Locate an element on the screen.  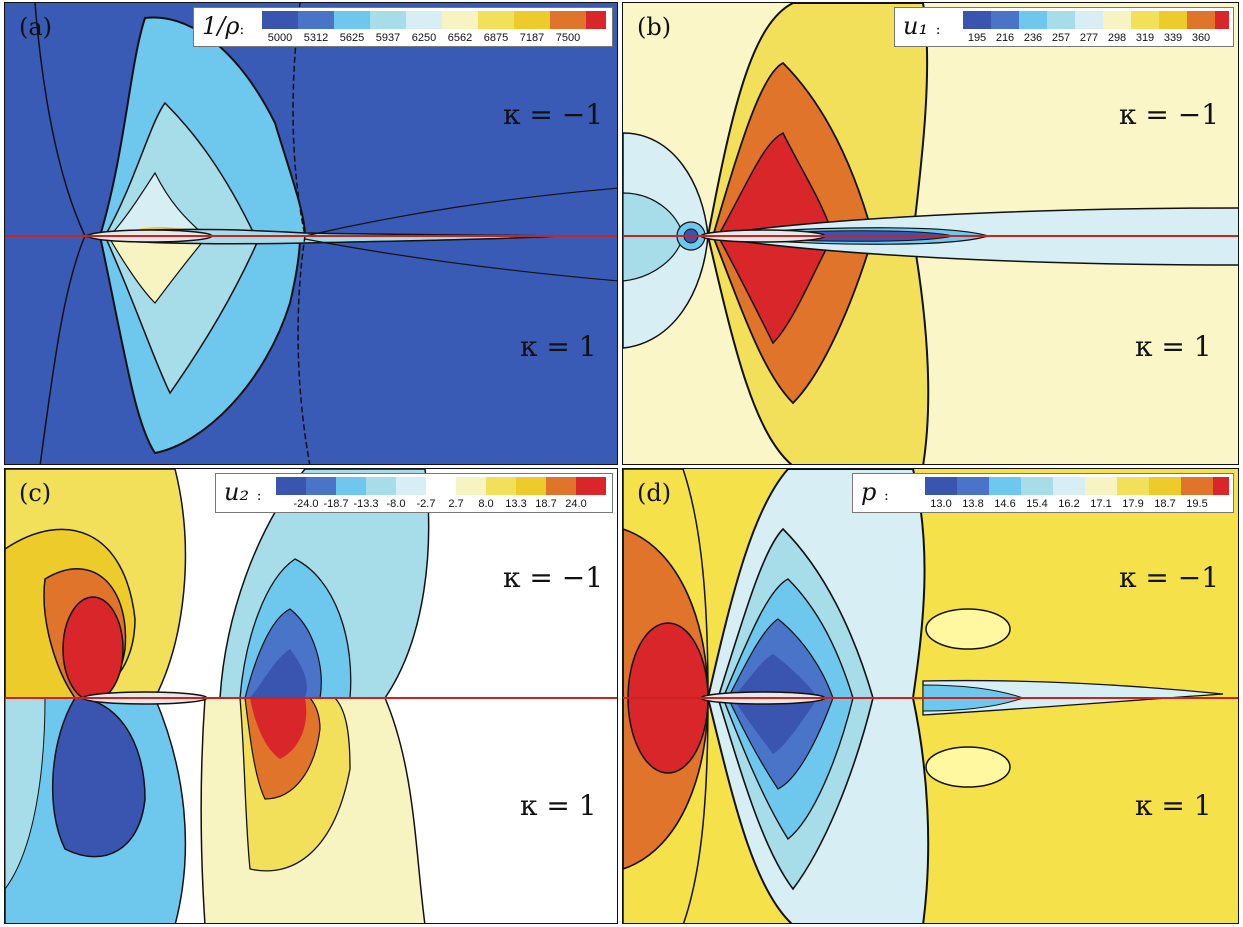
tick-label: 360 is located at coordinates (1201, 38).